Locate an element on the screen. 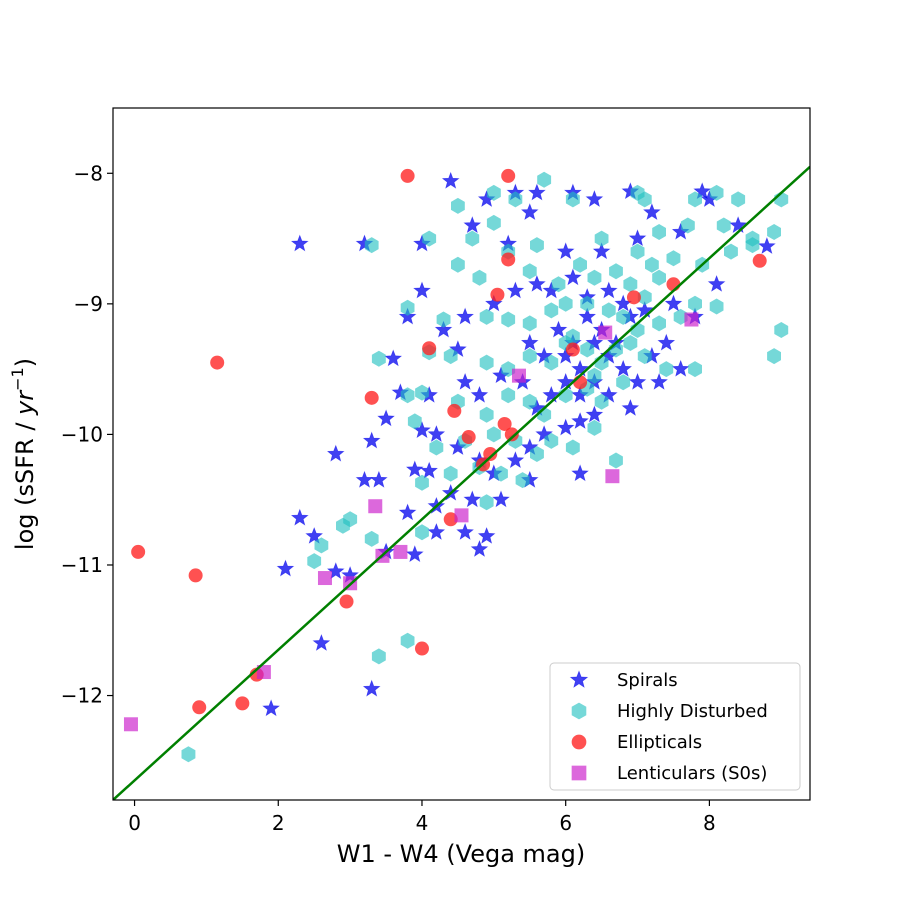 This screenshot has height=900, width=900. y-axis-label-prefix: log (sSFR / is located at coordinates (25, 482).